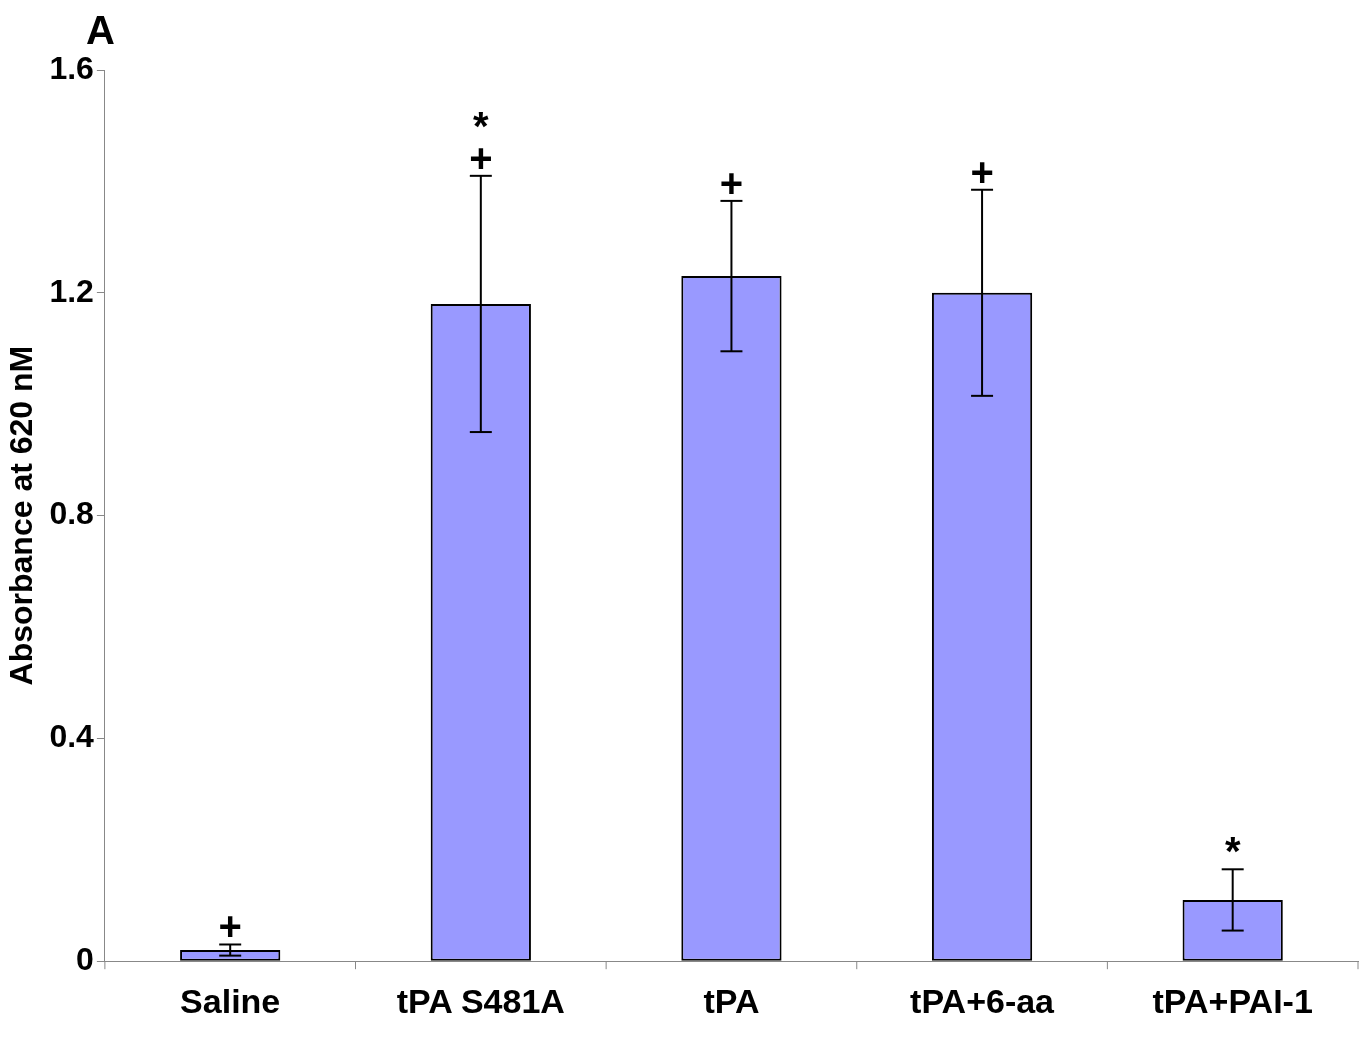 This screenshot has height=1046, width=1368. I want to click on y-axis-title: Absorbance at 620 nM, so click(21, 515).